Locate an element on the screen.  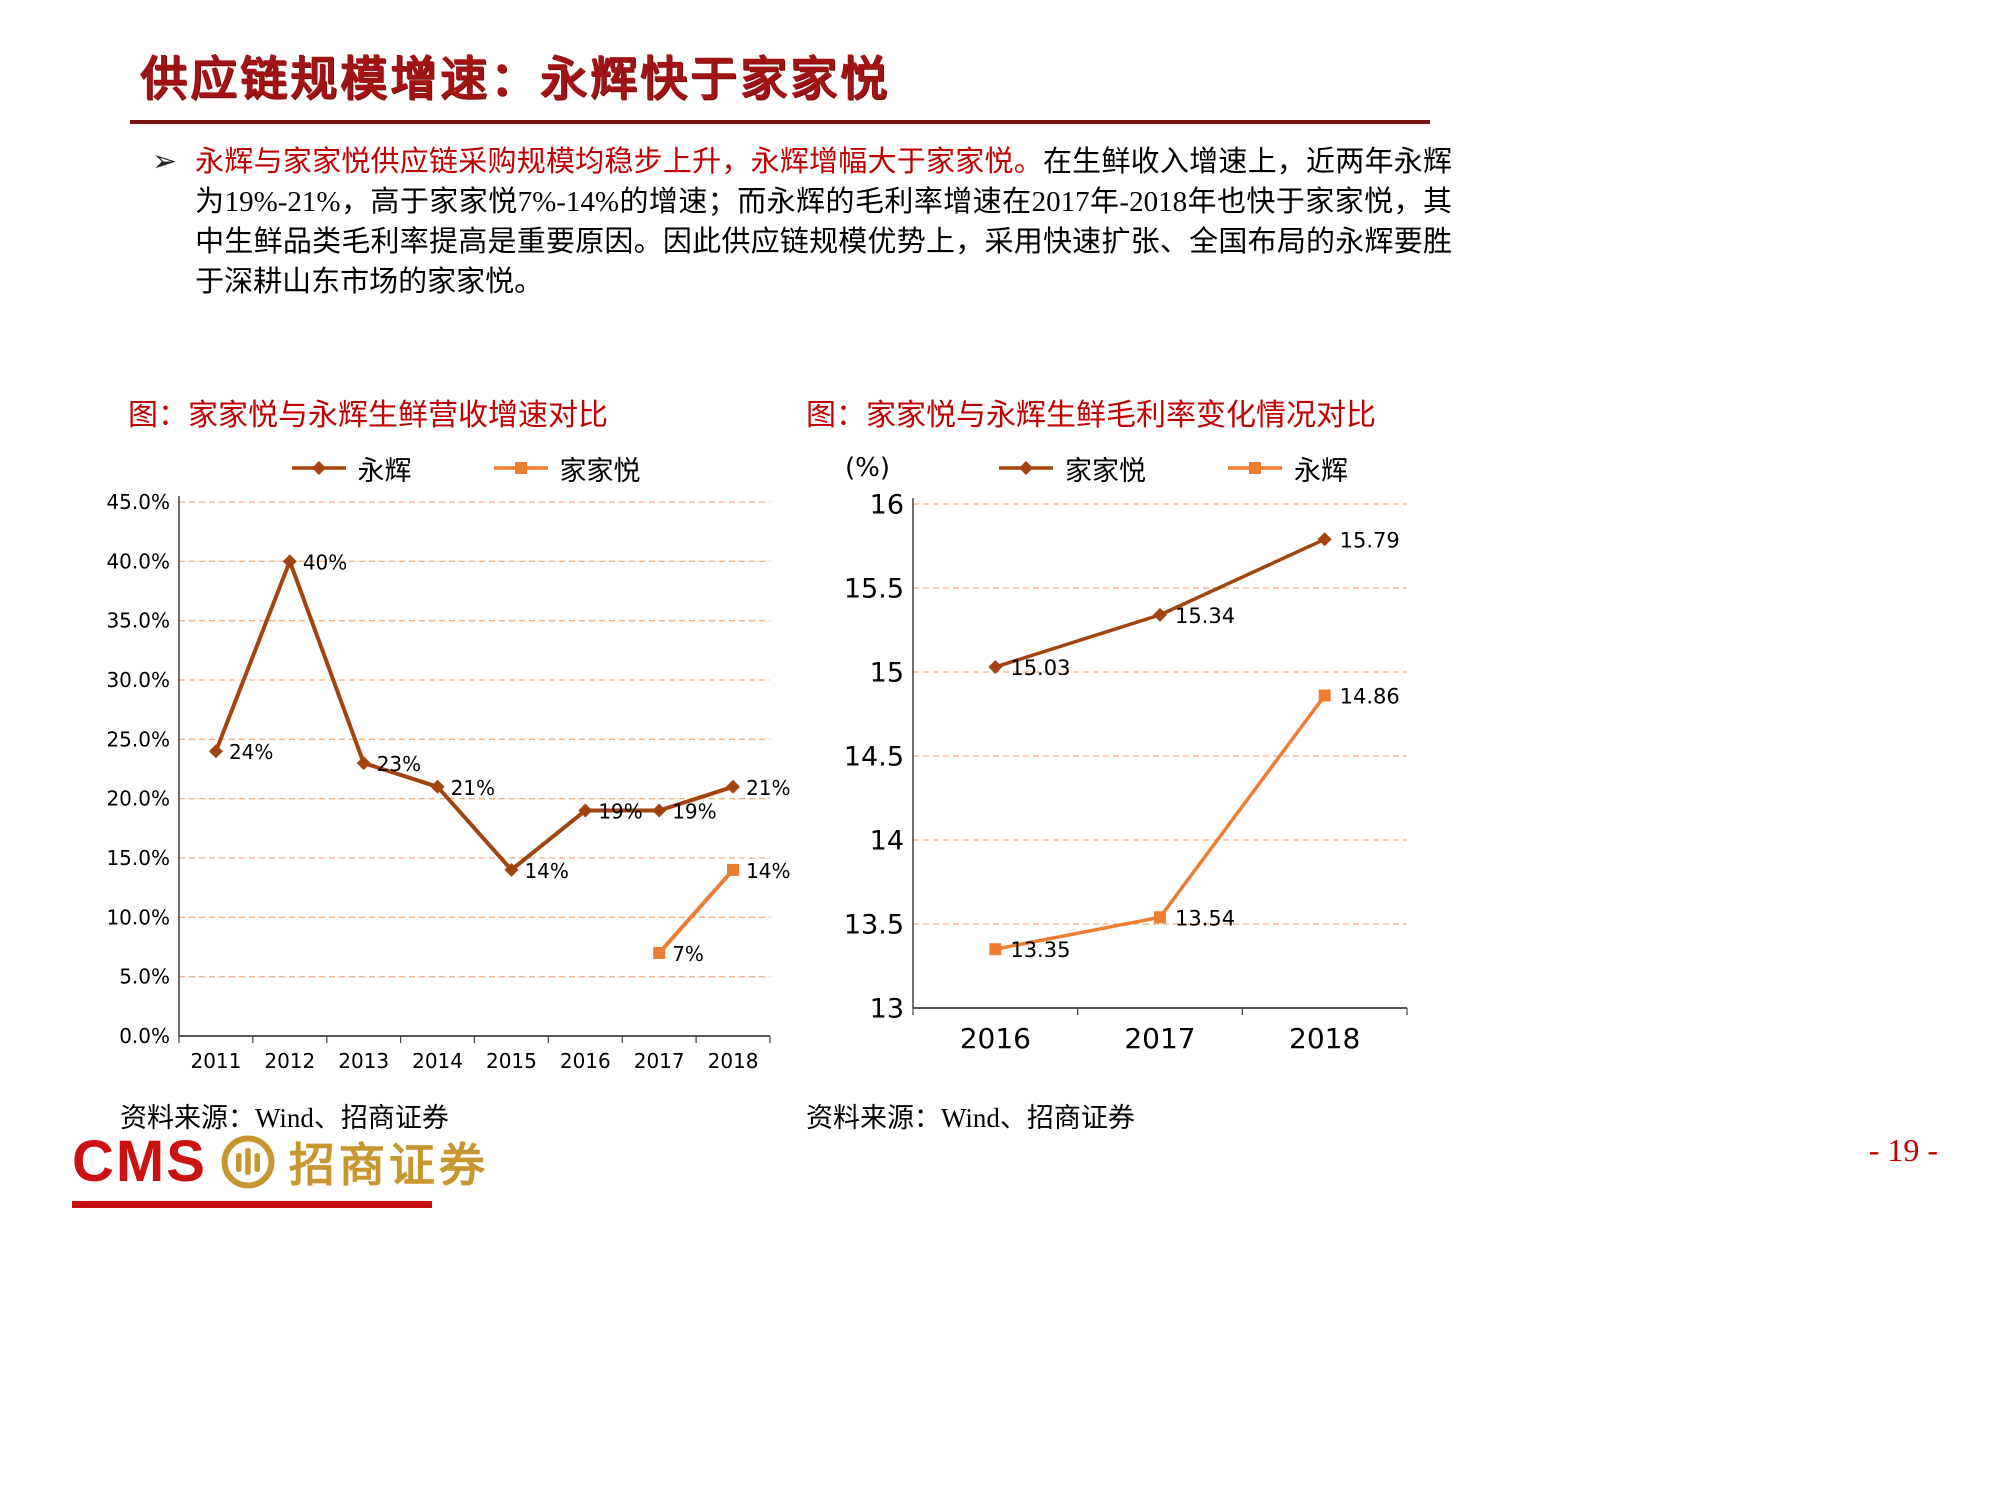
svg-text: 2013 is located at coordinates (363, 1061).